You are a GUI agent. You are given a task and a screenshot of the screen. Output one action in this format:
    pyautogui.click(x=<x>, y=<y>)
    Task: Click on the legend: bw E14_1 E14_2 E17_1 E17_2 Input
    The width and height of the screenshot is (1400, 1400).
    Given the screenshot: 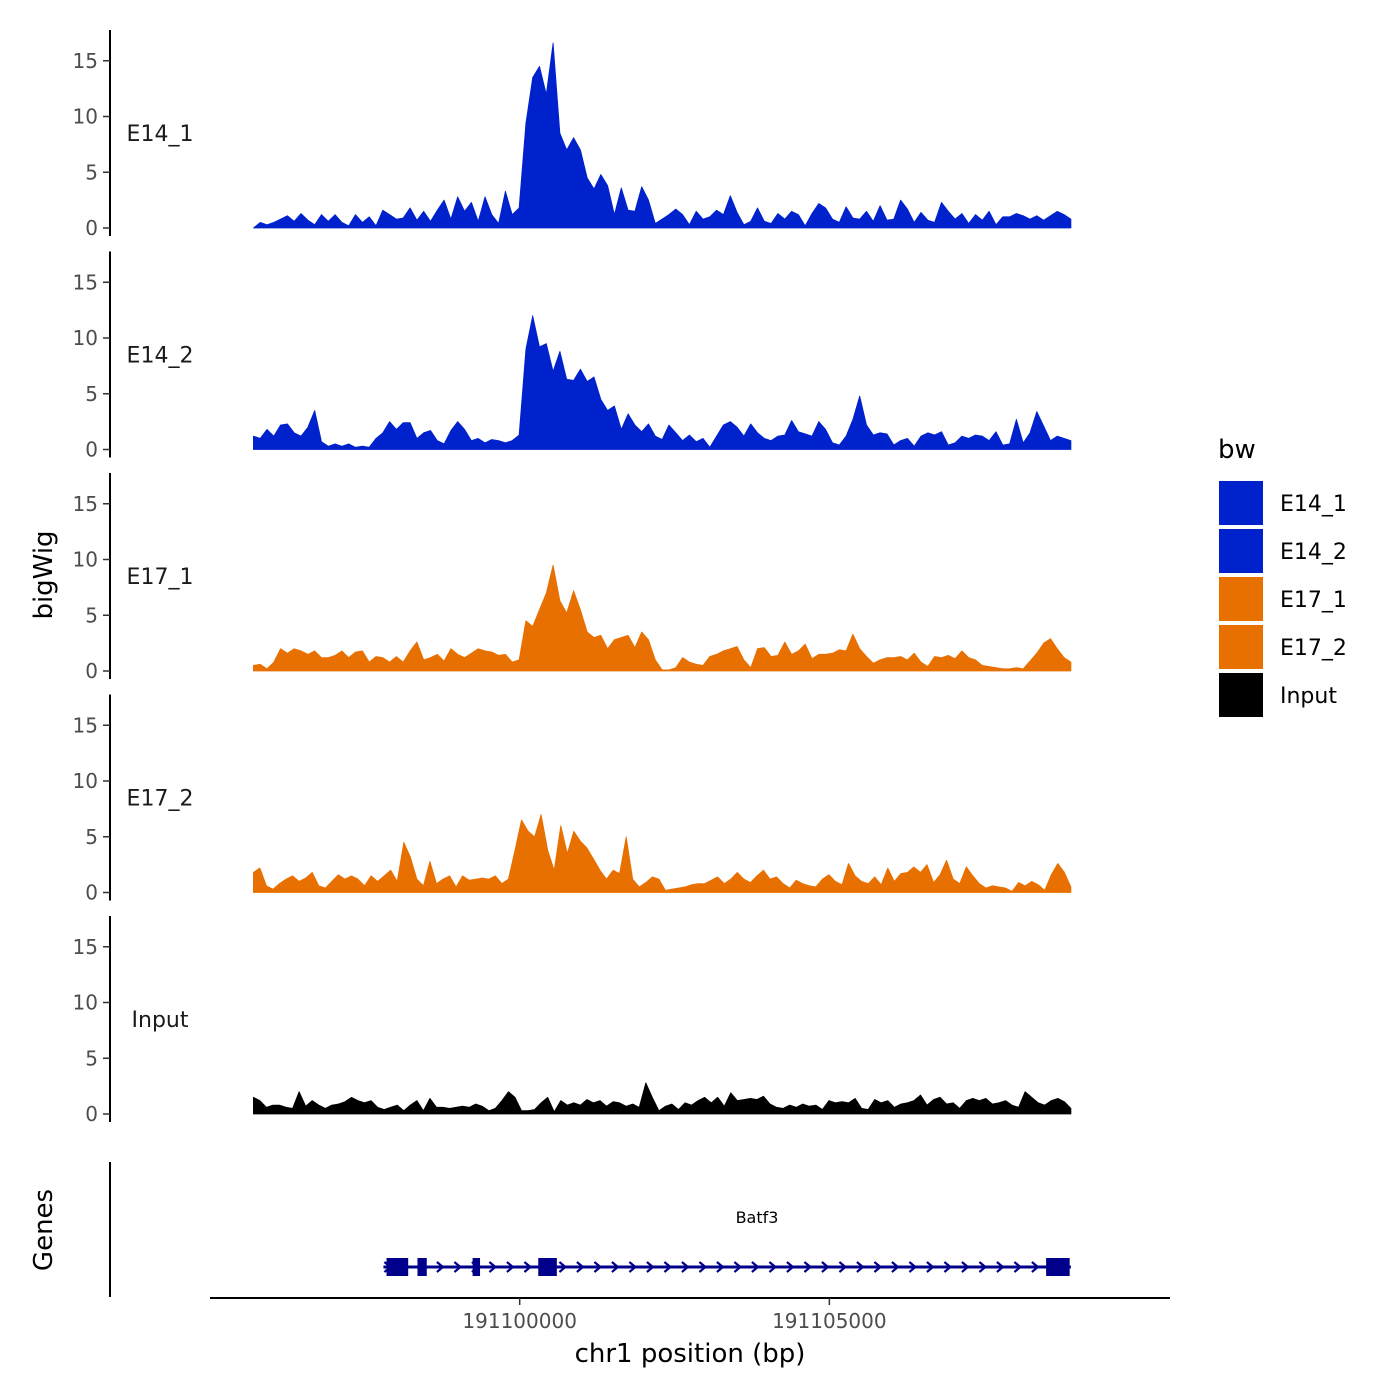 What is the action you would take?
    pyautogui.click(x=1282, y=577)
    